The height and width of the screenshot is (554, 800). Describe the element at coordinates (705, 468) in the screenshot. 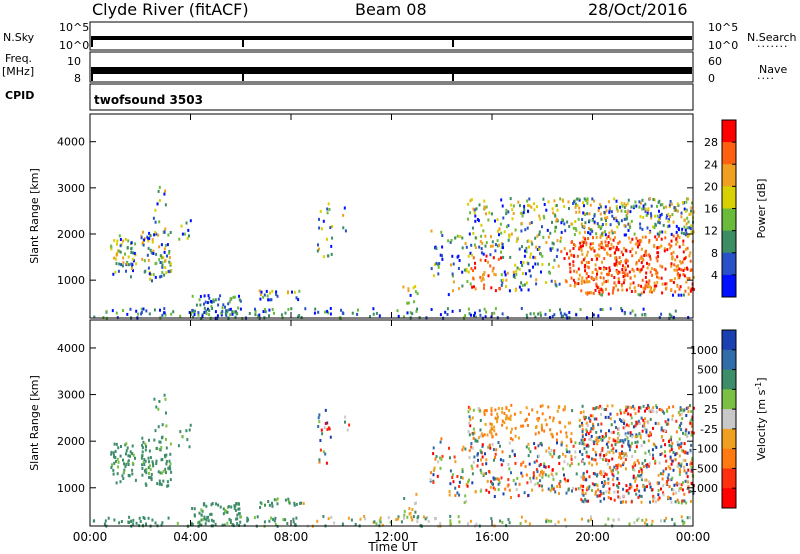

I see `colorbar-tick-label: -500` at that location.